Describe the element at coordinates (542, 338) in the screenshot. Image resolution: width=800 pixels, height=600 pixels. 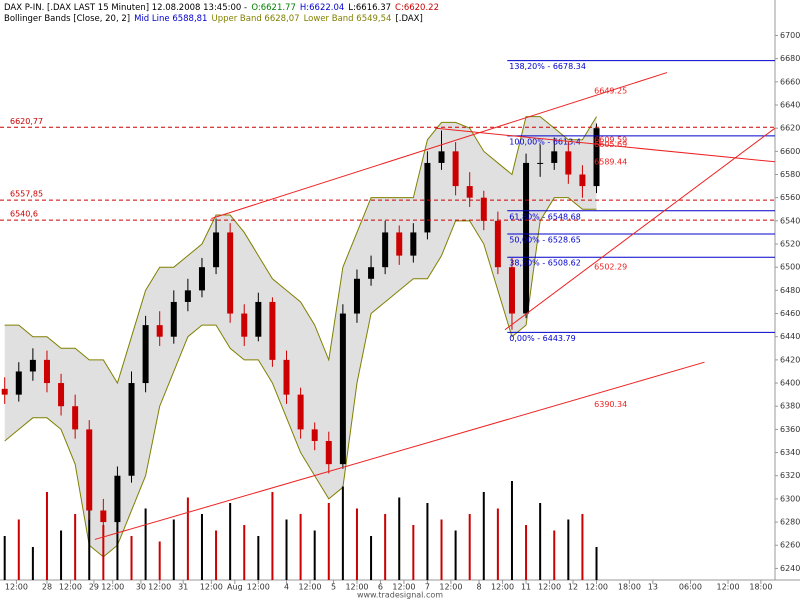
I see `fib-label: 0,00% - 6443.79` at that location.